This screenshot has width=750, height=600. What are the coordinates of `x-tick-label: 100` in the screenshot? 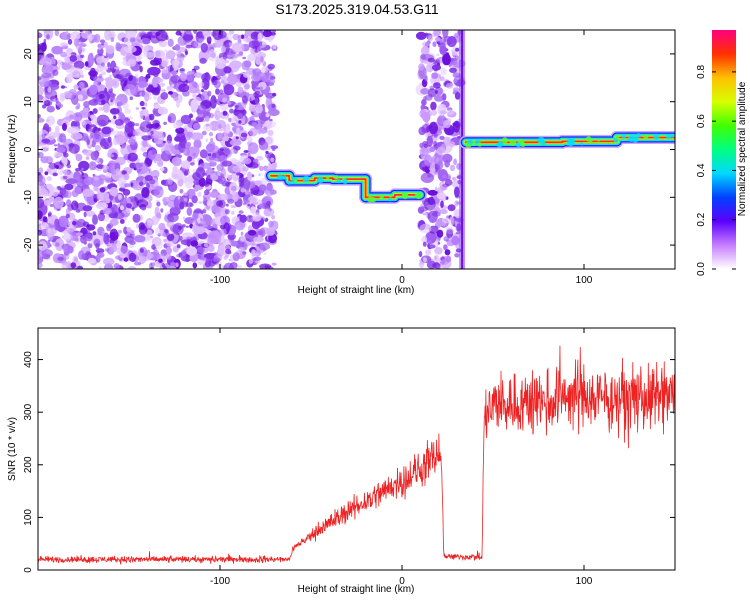 It's located at (584, 280).